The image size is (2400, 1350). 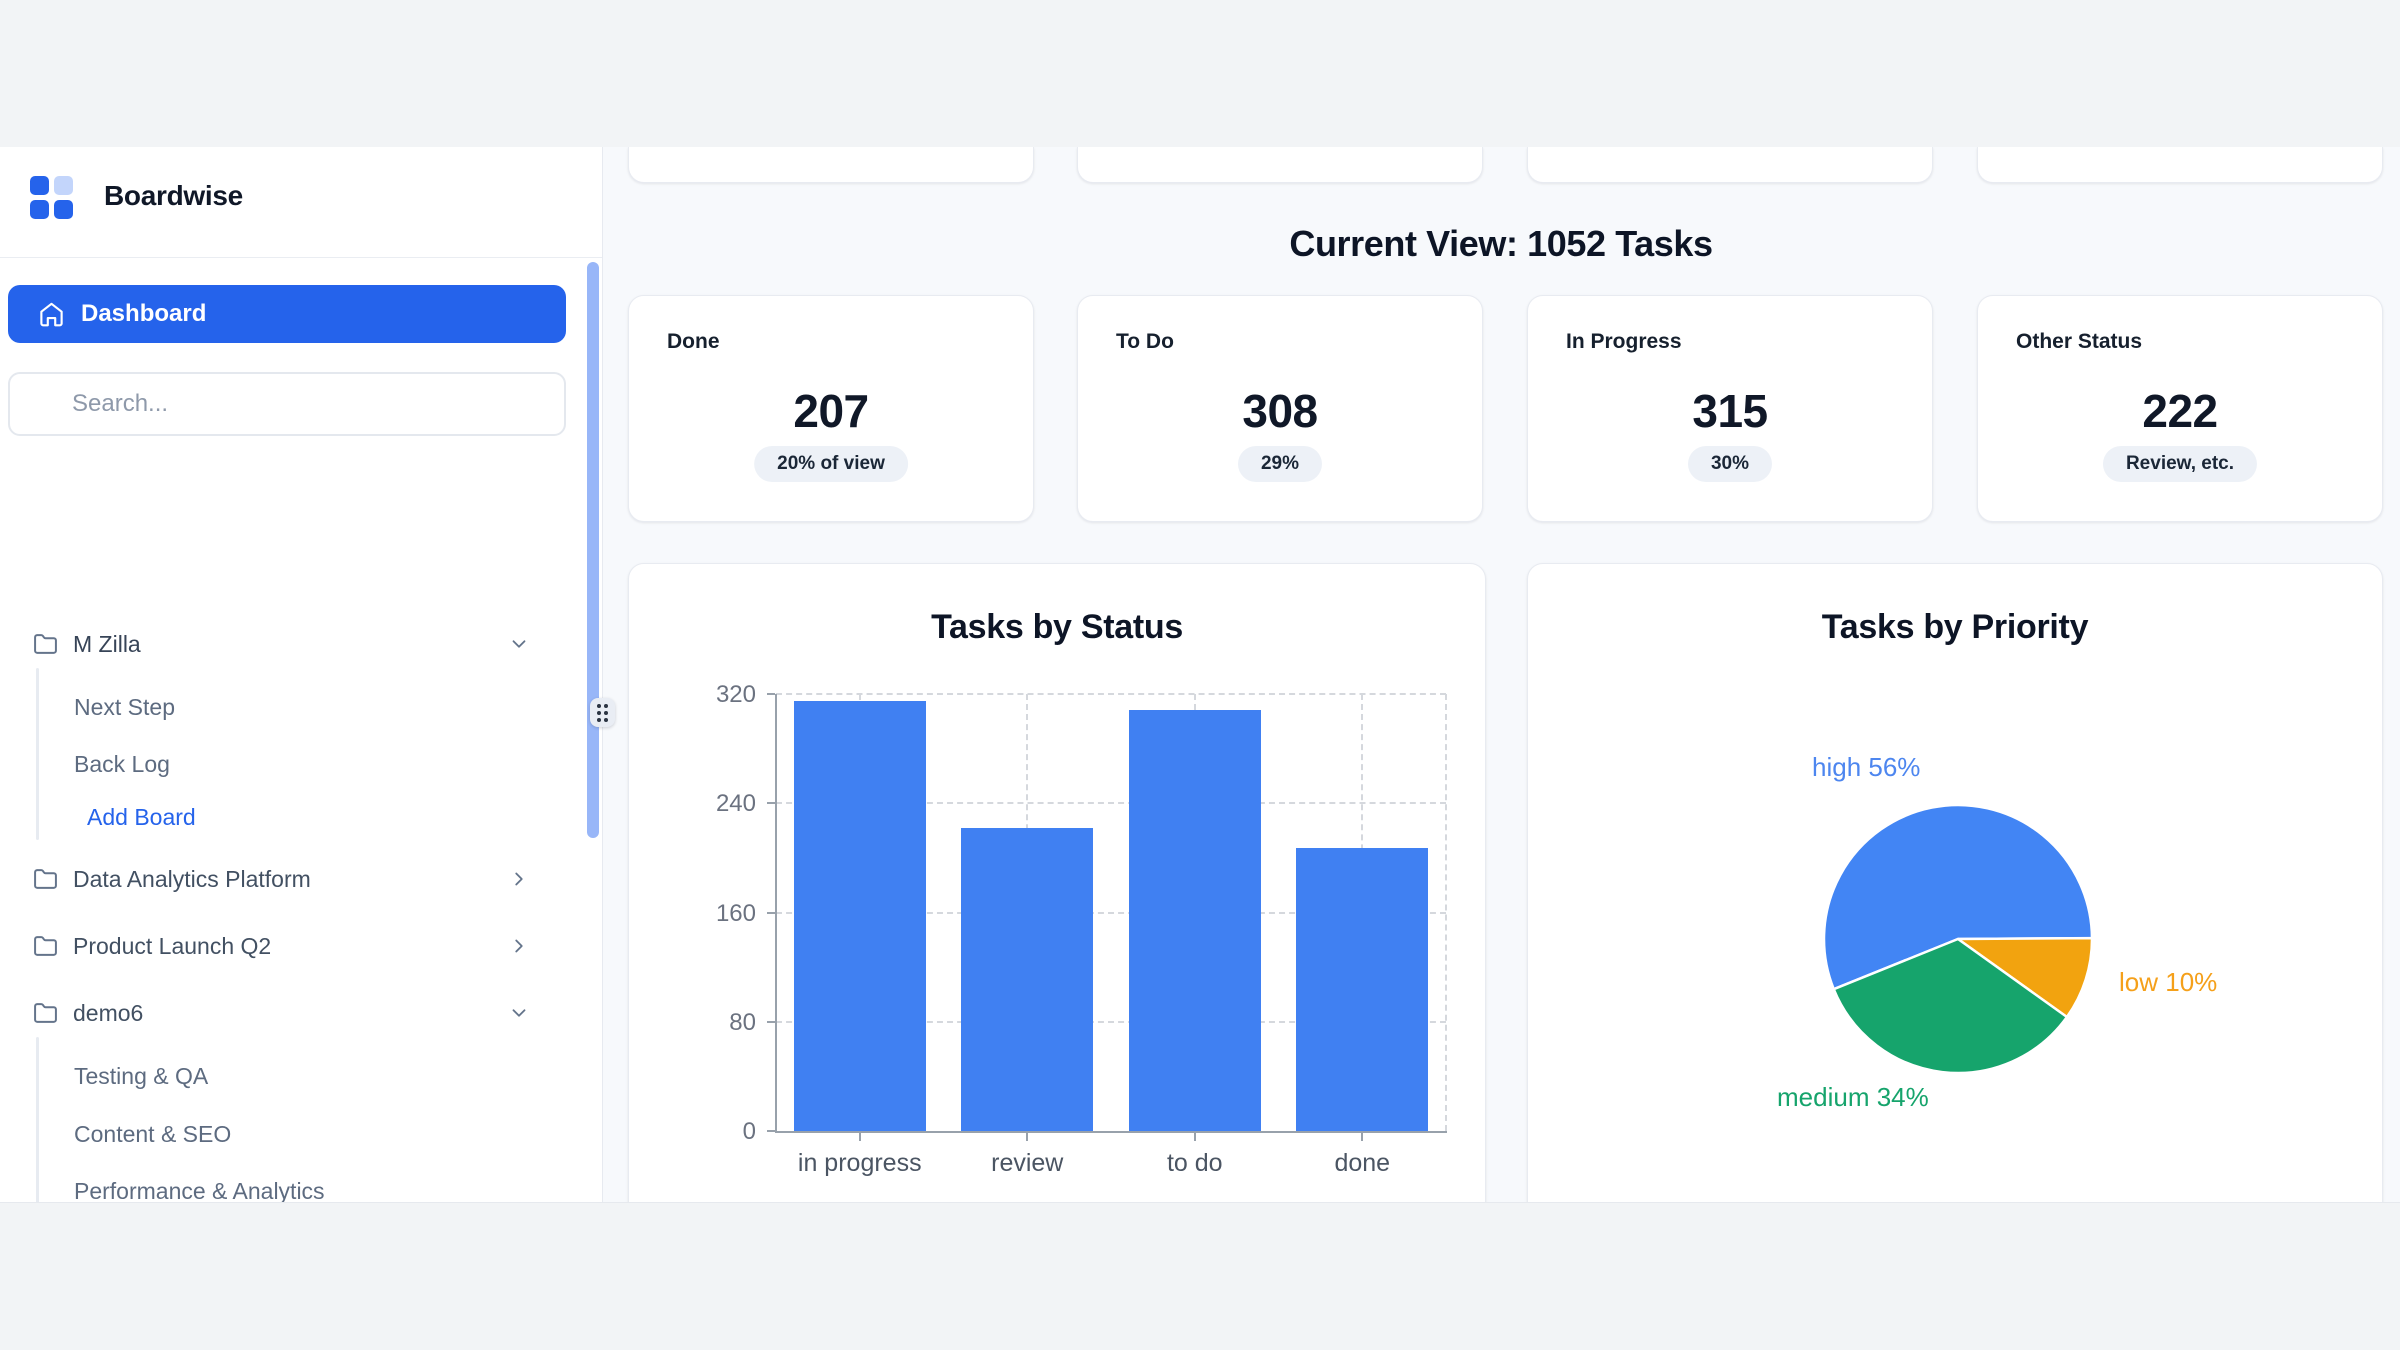 What do you see at coordinates (1027, 979) in the screenshot?
I see `bar-review` at bounding box center [1027, 979].